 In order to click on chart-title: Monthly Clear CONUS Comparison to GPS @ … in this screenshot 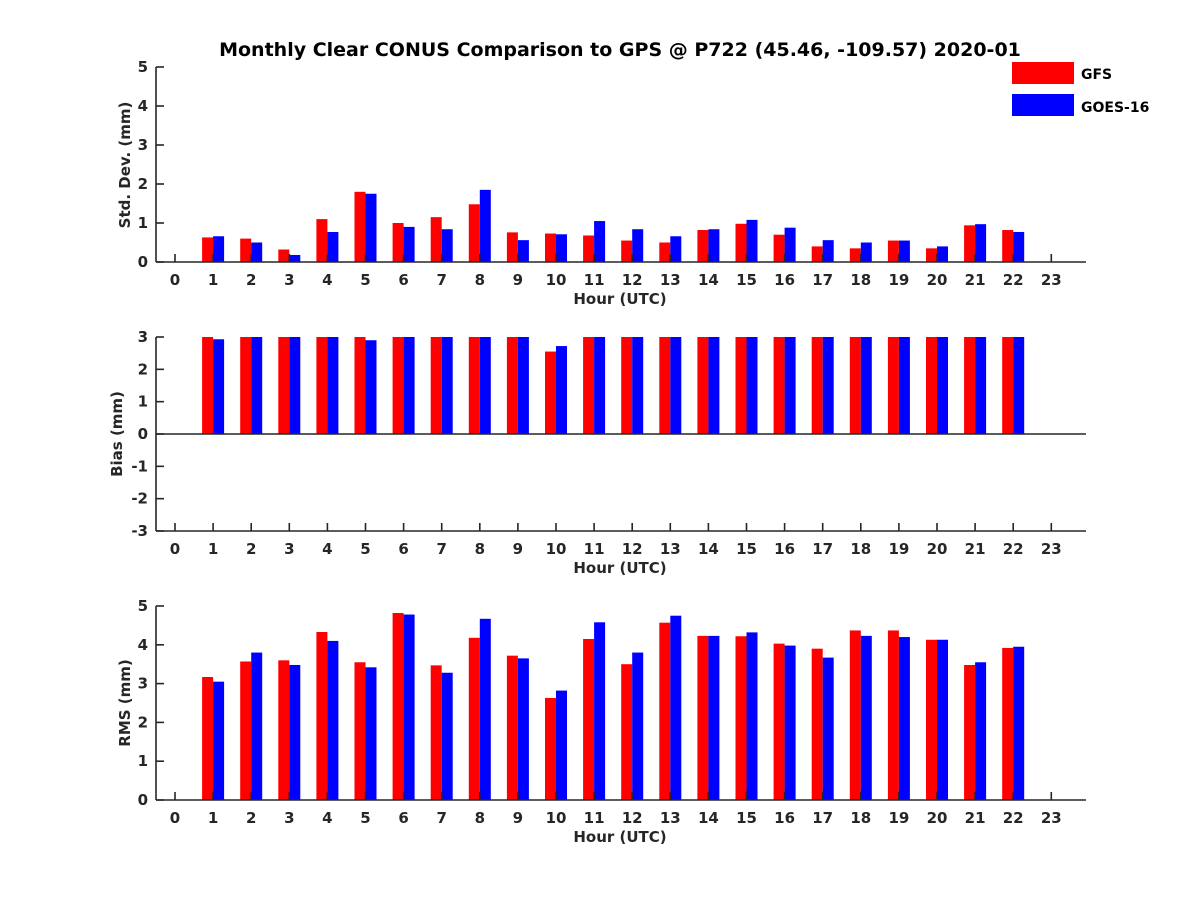, I will do `click(620, 50)`.